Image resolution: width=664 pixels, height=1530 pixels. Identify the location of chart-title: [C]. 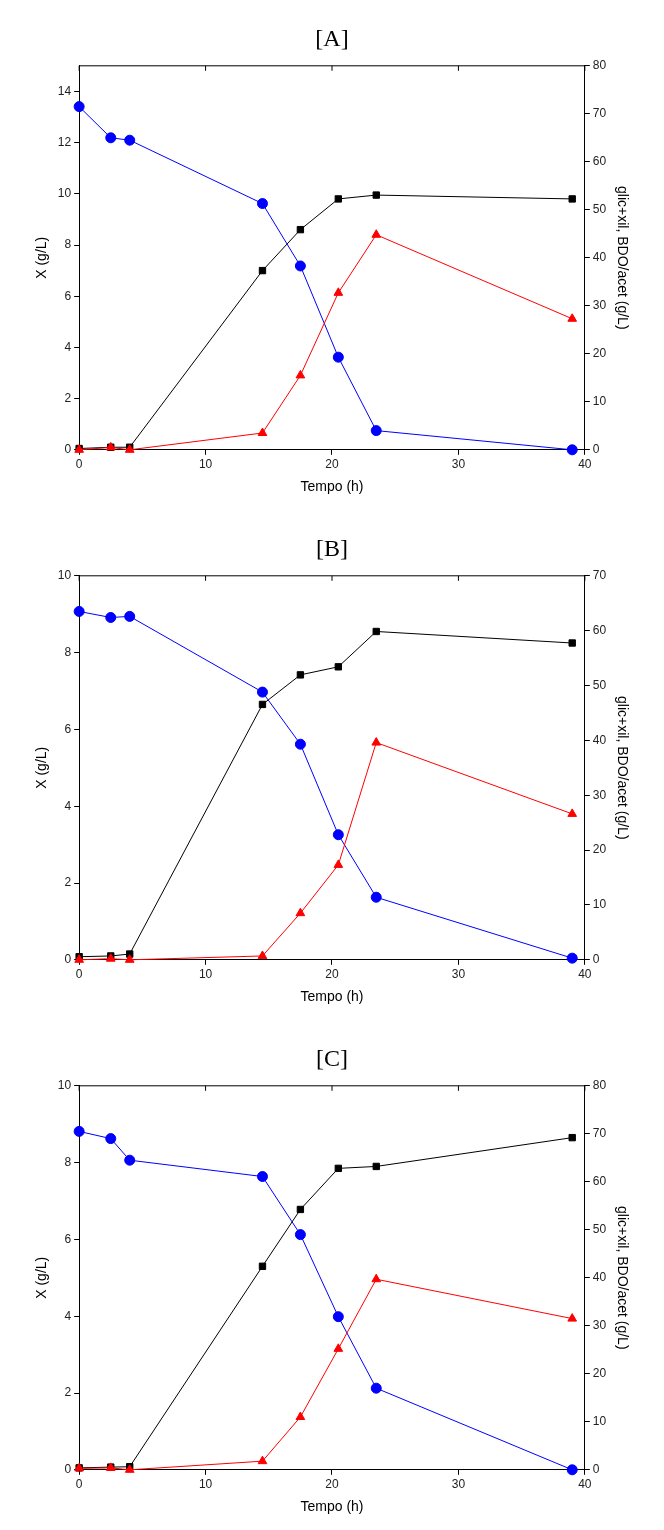
(332, 1057).